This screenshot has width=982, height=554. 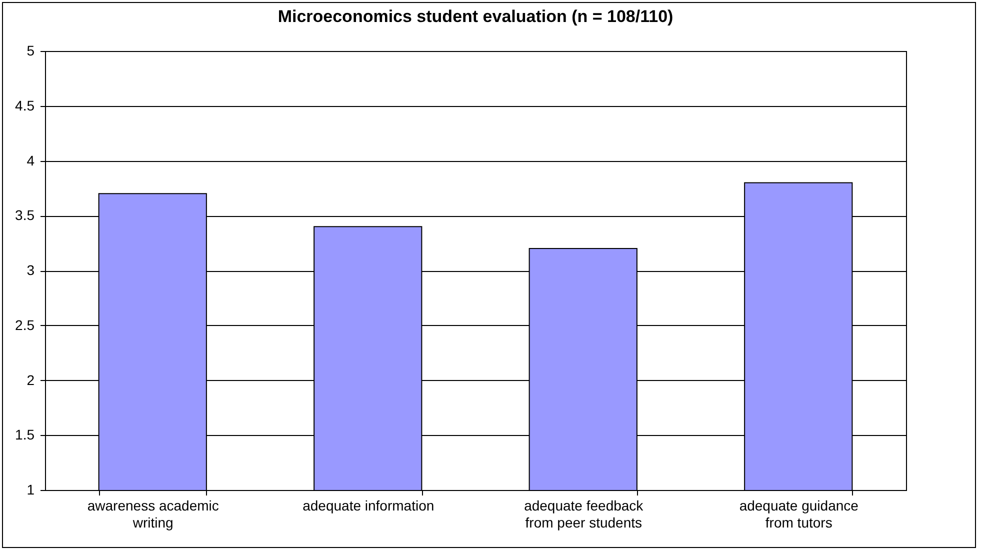 What do you see at coordinates (25, 215) in the screenshot?
I see `y-tick-label: 3.5` at bounding box center [25, 215].